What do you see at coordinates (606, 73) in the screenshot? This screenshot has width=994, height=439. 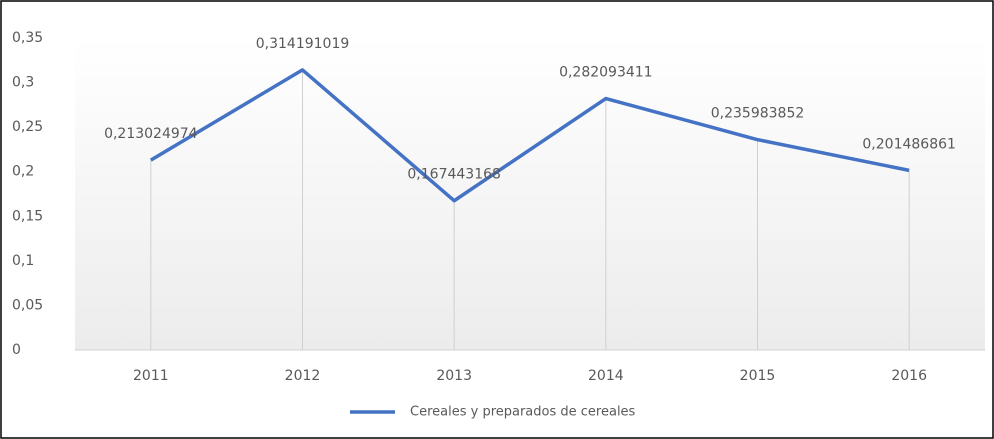 I see `data-label: 0,282093411` at bounding box center [606, 73].